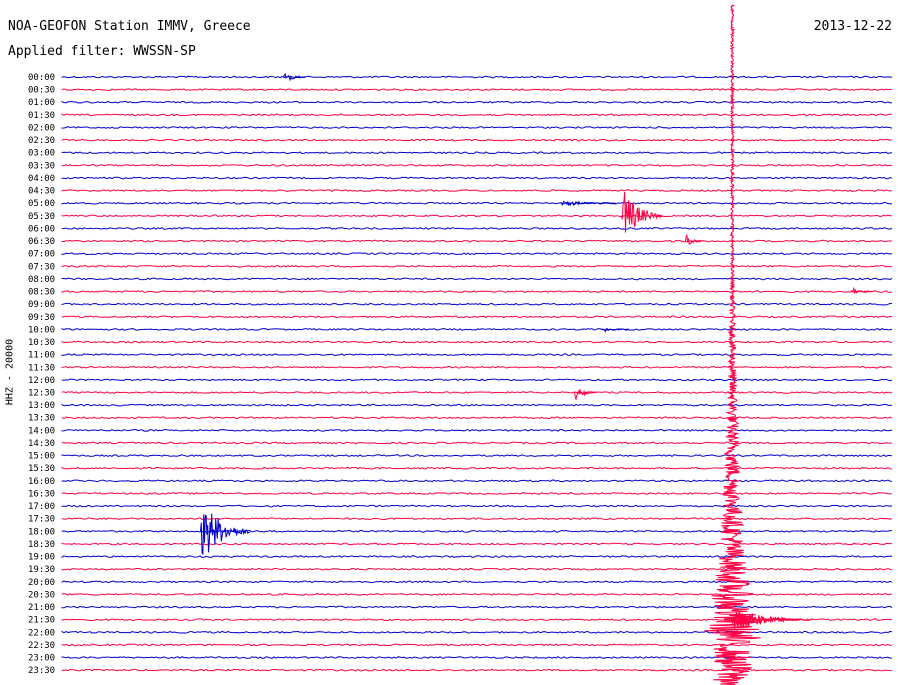 The width and height of the screenshot is (900, 685). Describe the element at coordinates (41, 242) in the screenshot. I see `y-tick-label: 06:30` at that location.